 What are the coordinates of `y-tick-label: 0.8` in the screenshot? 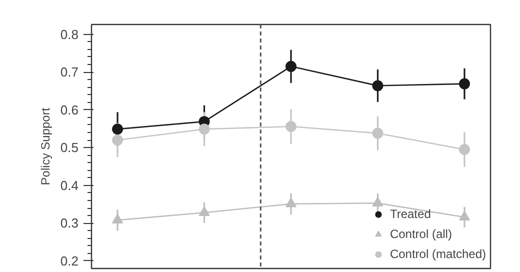 It's located at (69, 34).